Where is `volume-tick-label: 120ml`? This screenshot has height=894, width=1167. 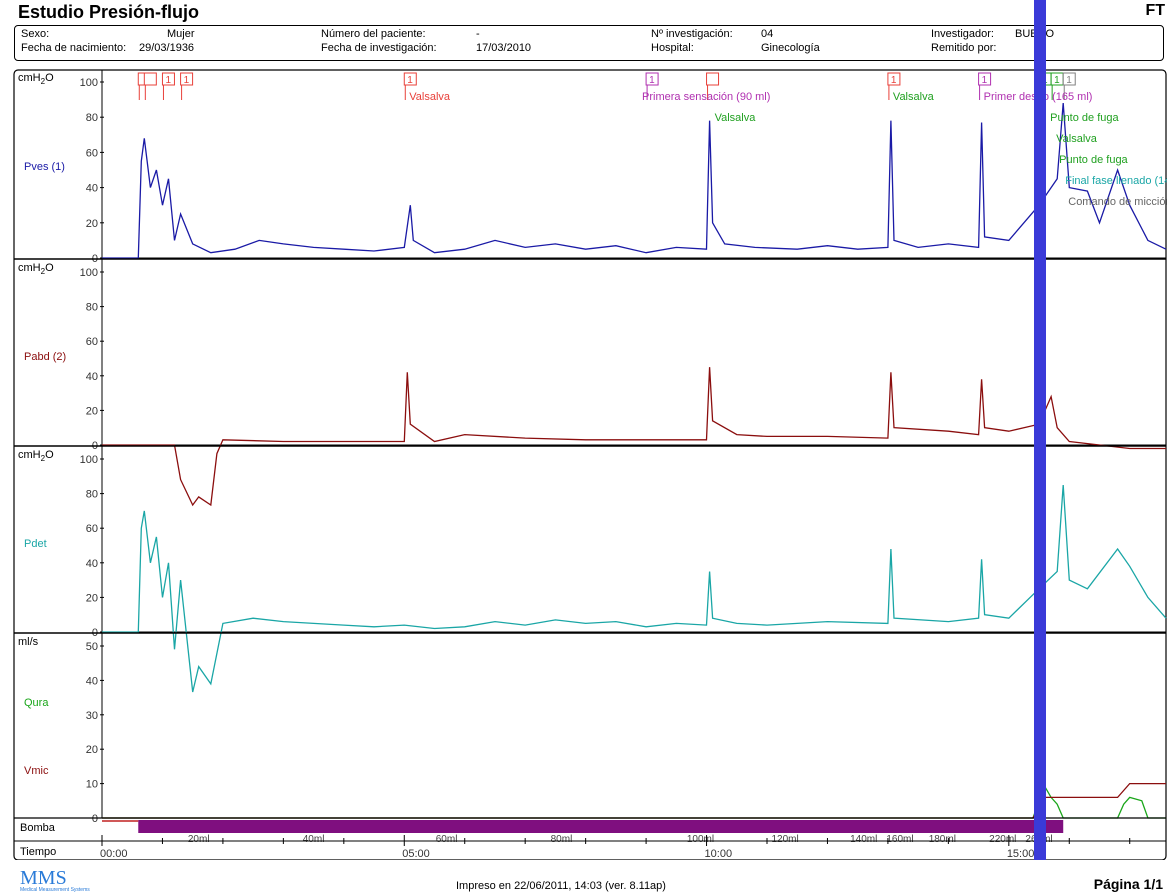 volume-tick-label: 120ml is located at coordinates (785, 839).